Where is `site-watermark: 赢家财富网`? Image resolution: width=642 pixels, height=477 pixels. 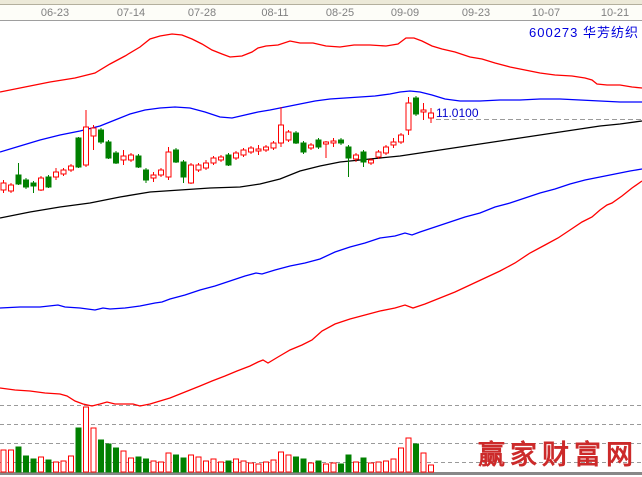 site-watermark: 赢家财富网 is located at coordinates (558, 455).